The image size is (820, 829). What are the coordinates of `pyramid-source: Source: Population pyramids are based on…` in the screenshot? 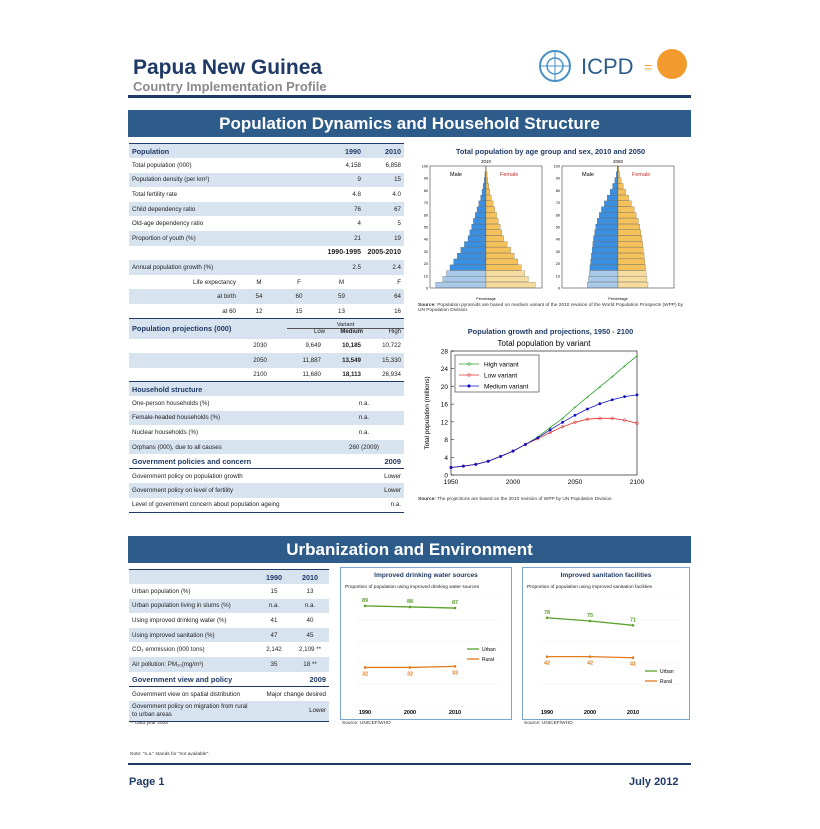 It's located at (550, 308).